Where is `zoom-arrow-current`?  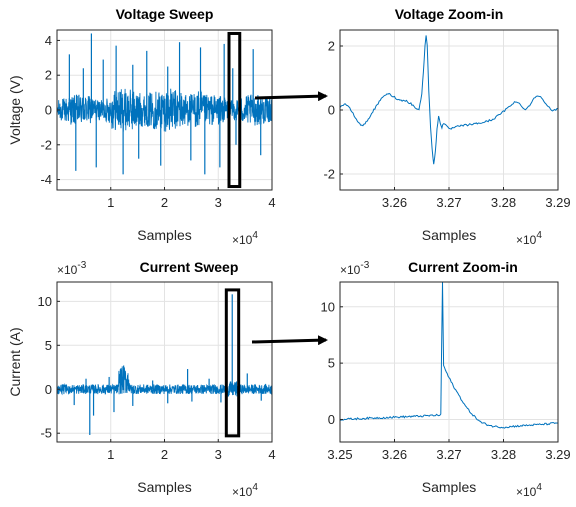 zoom-arrow-current is located at coordinates (289, 340).